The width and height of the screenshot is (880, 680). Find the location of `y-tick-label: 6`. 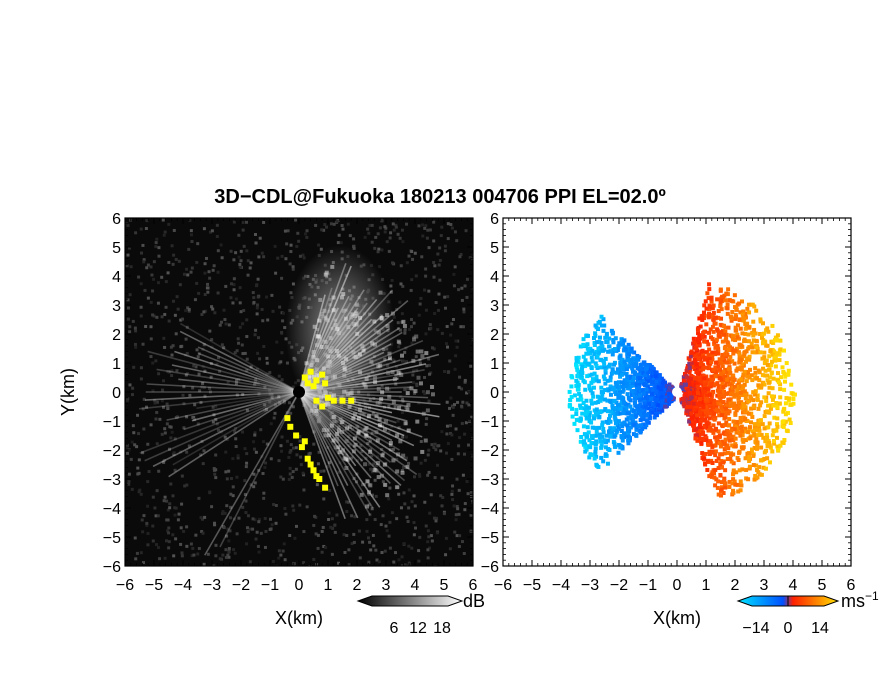

y-tick-label: 6 is located at coordinates (116, 219).